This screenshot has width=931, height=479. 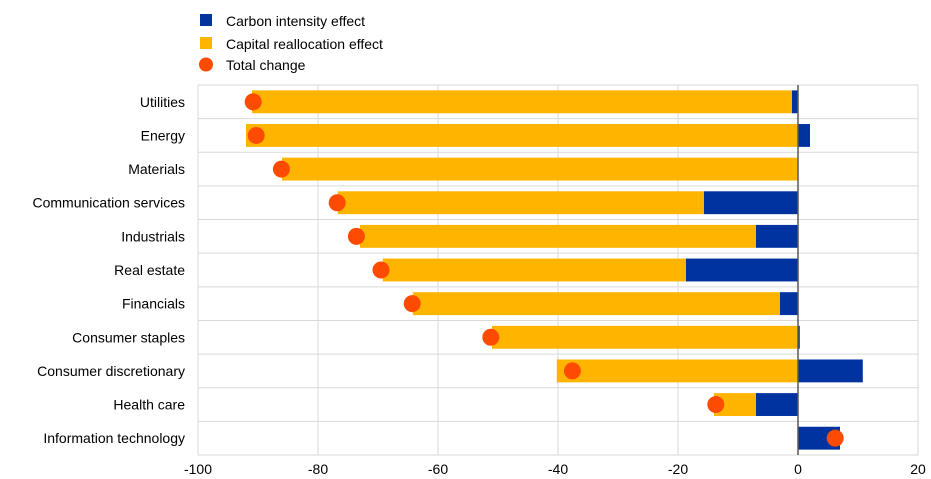 I want to click on category-label: Information technology, so click(x=114, y=438).